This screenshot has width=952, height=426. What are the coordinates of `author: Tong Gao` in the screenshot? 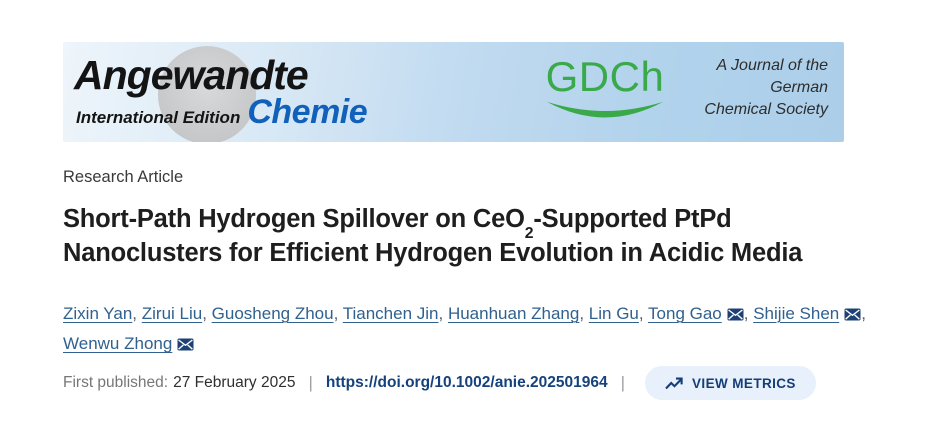 It's located at (696, 313).